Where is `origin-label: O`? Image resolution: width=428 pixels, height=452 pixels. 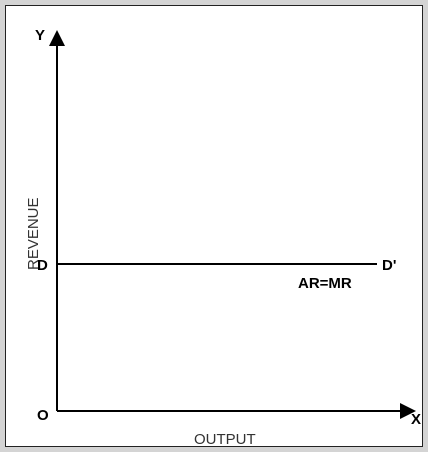 origin-label: O is located at coordinates (43, 415).